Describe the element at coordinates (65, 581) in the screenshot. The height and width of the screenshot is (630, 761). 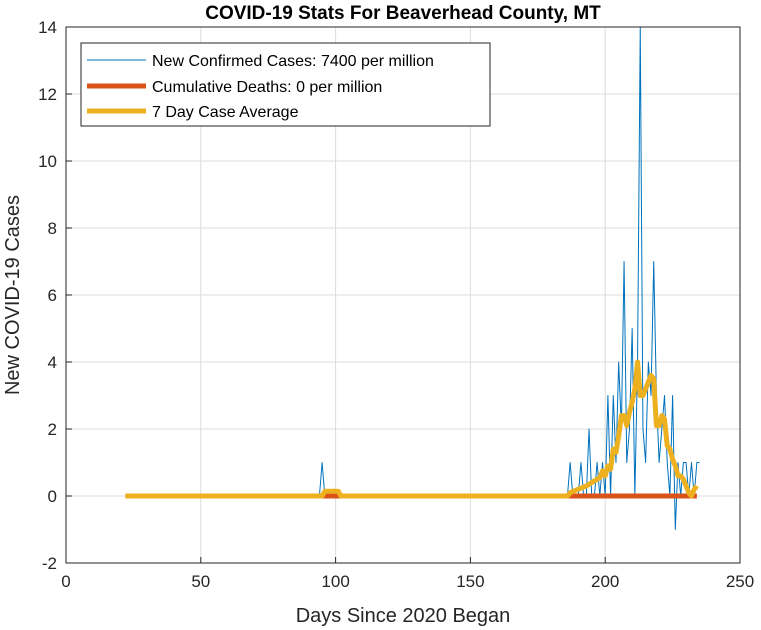
I see `x-tick-label: 0` at that location.